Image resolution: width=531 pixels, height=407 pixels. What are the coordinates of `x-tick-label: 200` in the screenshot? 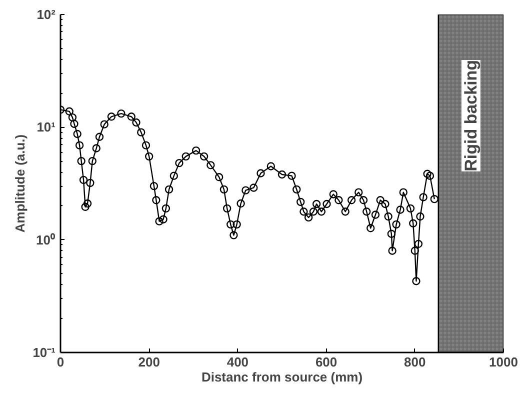 It's located at (149, 362).